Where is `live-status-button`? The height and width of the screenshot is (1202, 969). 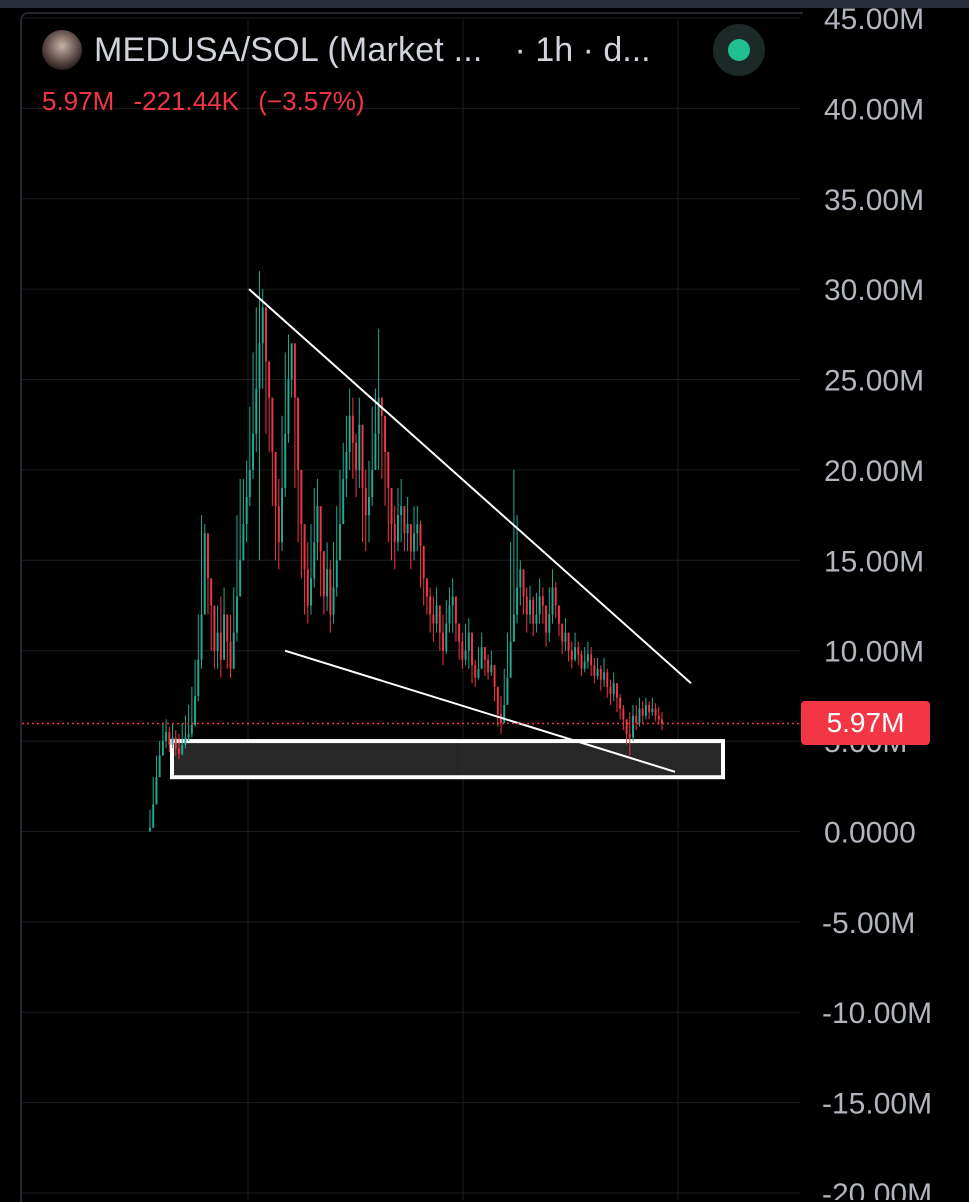
live-status-button is located at coordinates (739, 50).